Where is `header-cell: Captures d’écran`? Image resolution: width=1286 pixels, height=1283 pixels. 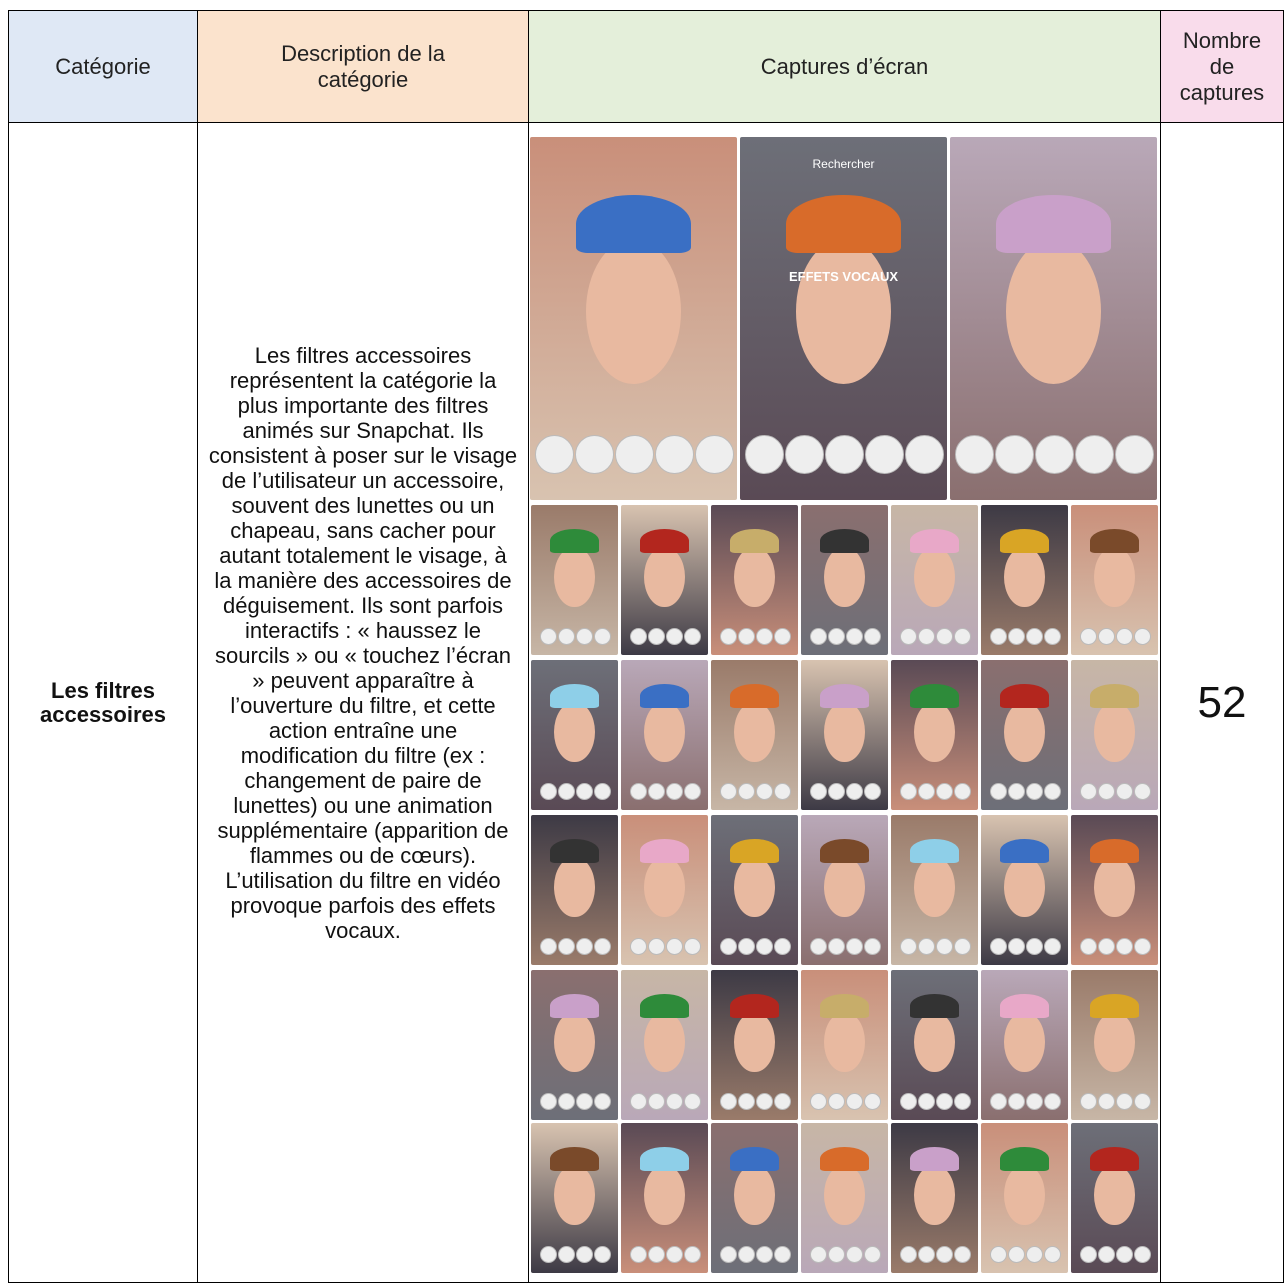
header-cell: Captures d’écran is located at coordinates (845, 66).